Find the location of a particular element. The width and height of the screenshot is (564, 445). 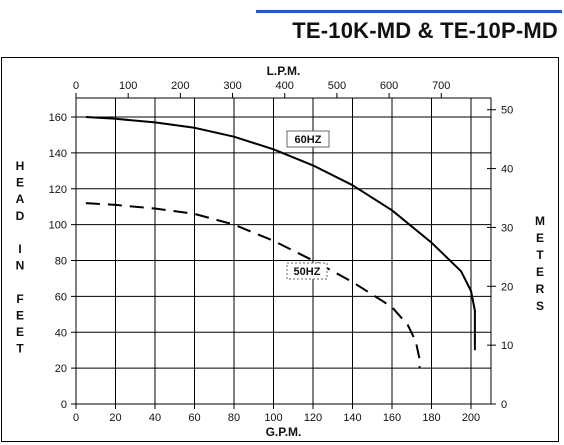

x2-tick-label: 200 is located at coordinates (180, 86).